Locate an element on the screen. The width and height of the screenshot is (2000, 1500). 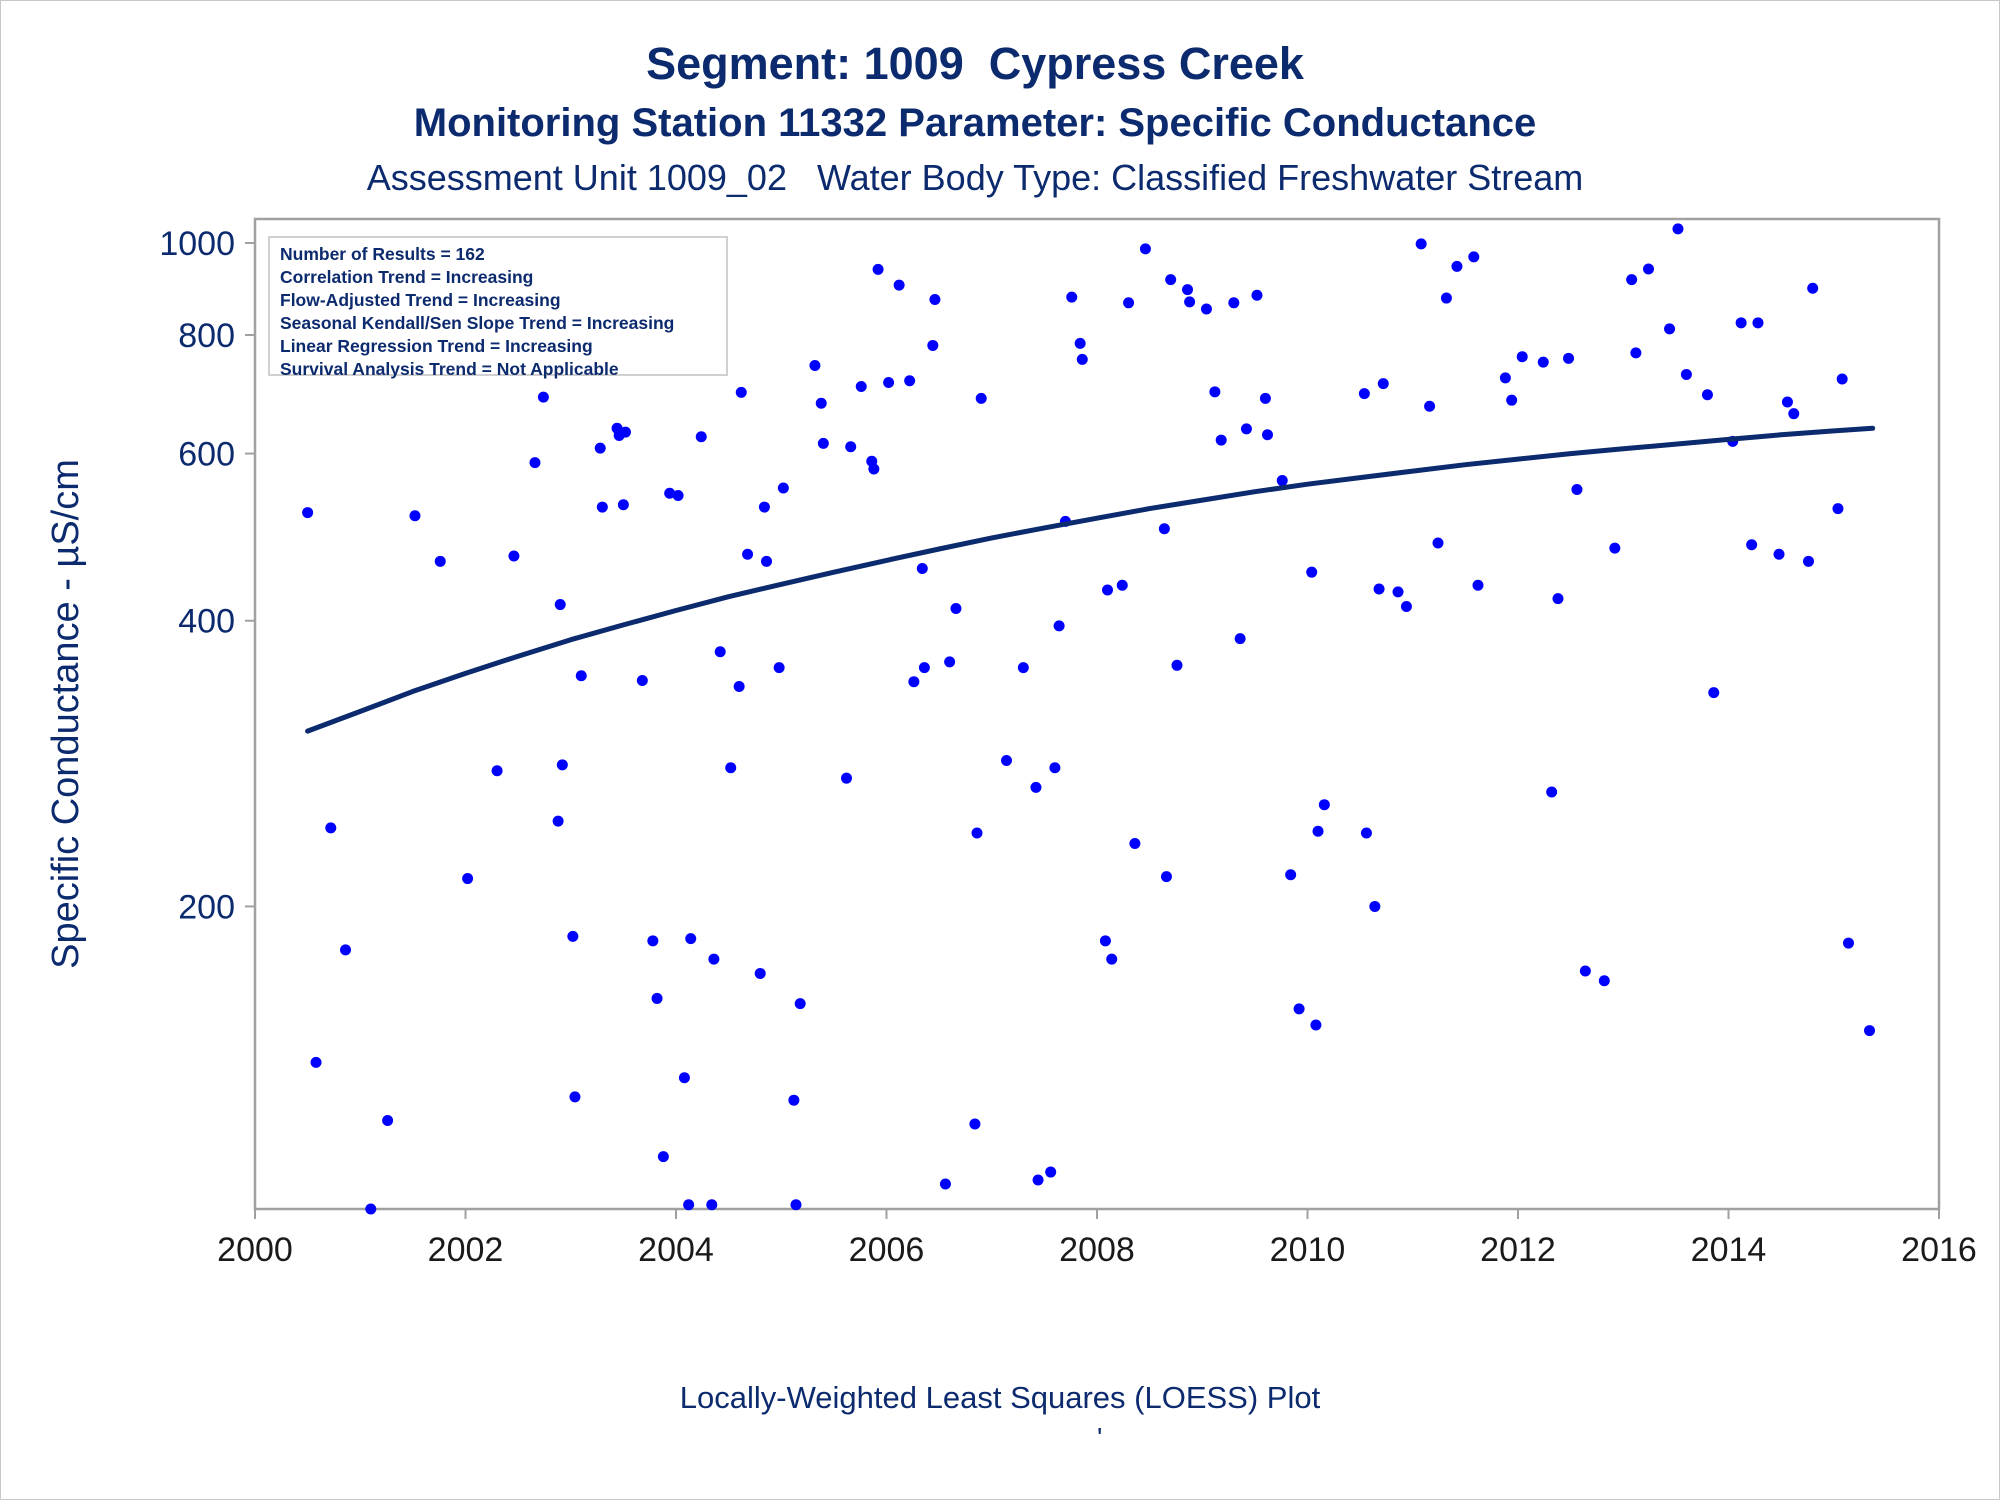
y-tick-label: 1000 is located at coordinates (197, 244).